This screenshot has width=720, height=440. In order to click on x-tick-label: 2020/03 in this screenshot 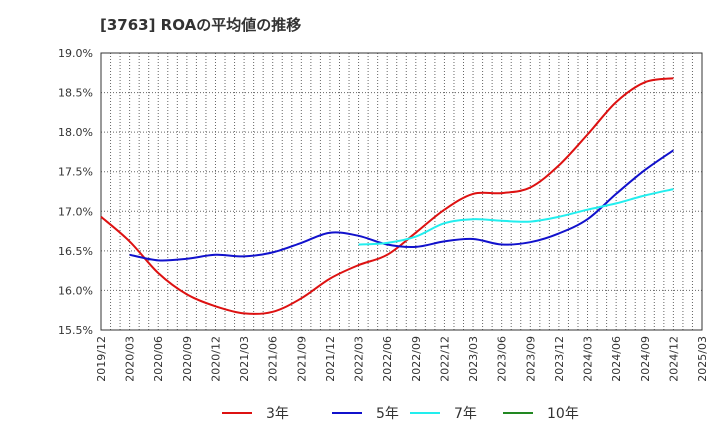, I will do `click(130, 359)`.